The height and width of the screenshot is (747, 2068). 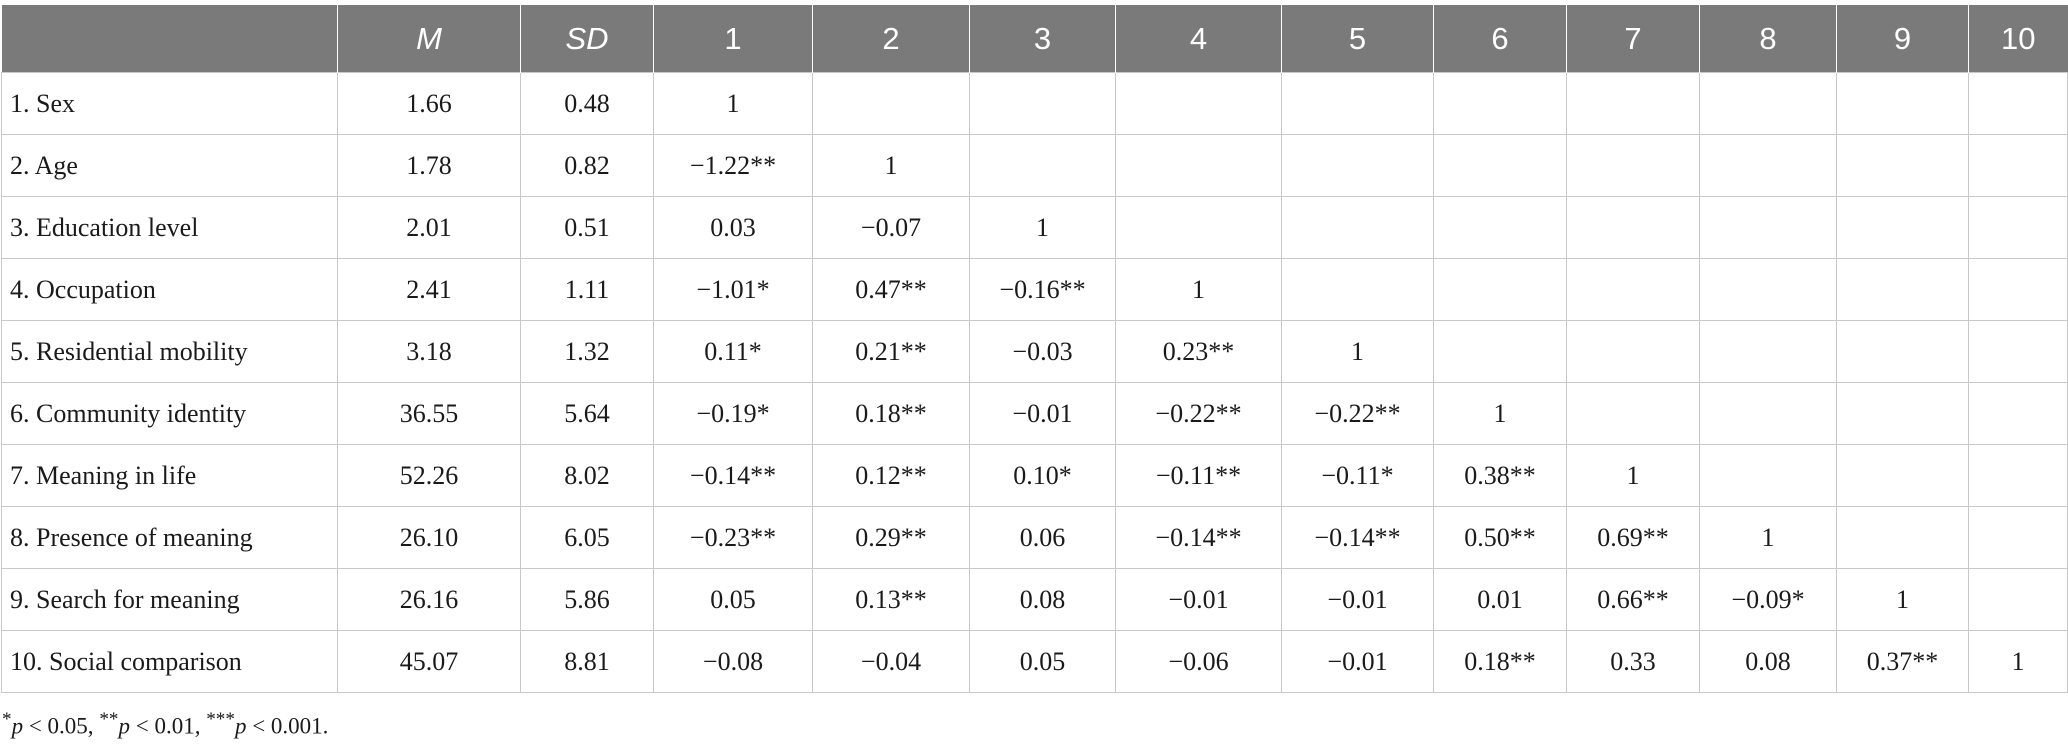 What do you see at coordinates (1042, 475) in the screenshot?
I see `correlation-cell: 0.10*` at bounding box center [1042, 475].